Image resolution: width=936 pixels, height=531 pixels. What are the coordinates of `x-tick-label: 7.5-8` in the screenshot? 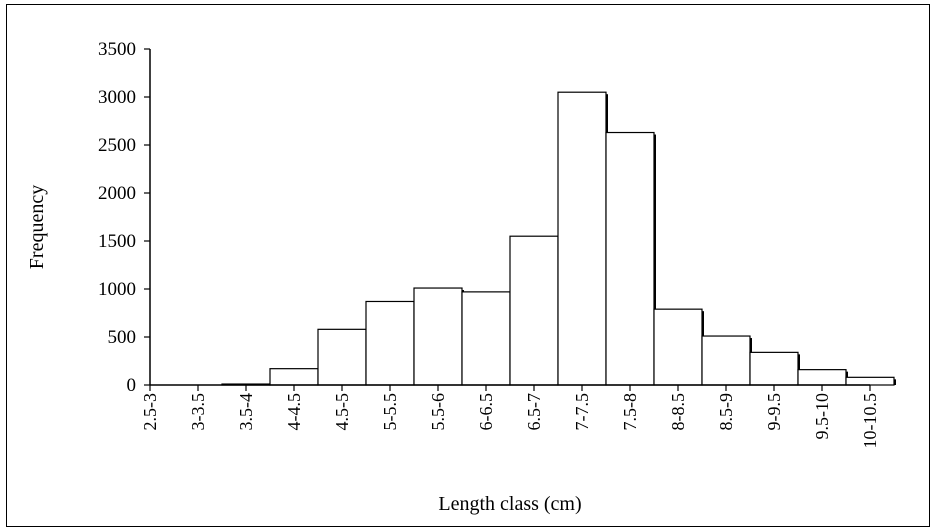 It's located at (630, 412).